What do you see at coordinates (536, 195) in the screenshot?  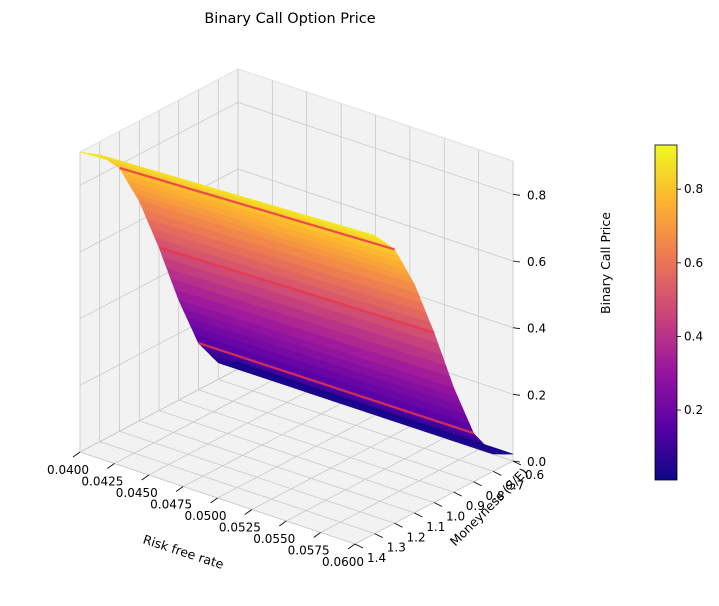 I see `z-tick-label: 0.8` at bounding box center [536, 195].